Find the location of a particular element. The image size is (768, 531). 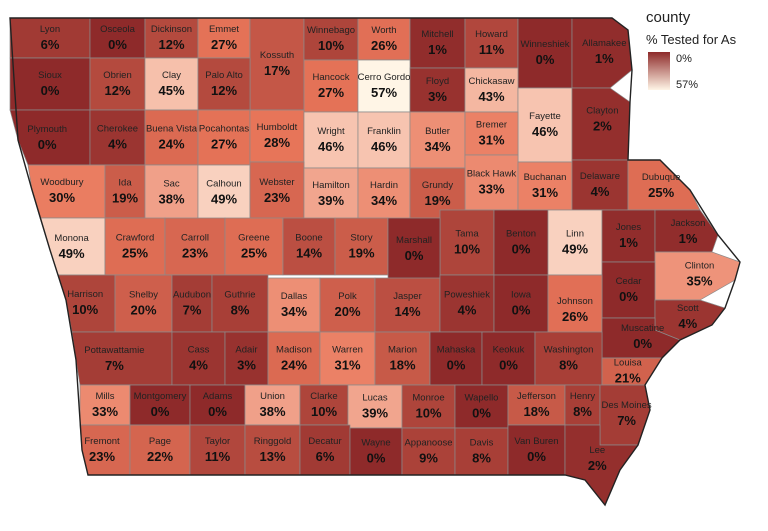

county-pct-label: 39% is located at coordinates (375, 413).